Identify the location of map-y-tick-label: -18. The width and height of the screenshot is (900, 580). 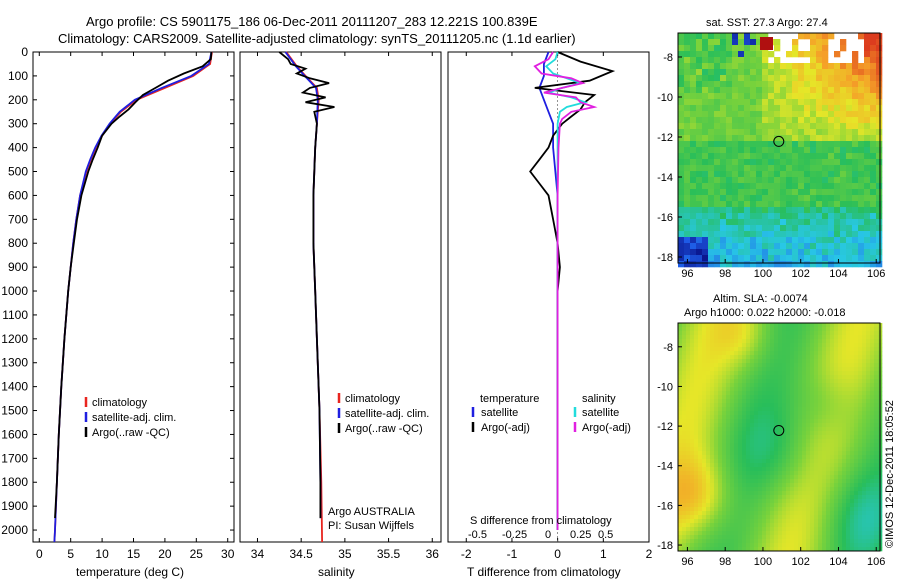
(665, 546).